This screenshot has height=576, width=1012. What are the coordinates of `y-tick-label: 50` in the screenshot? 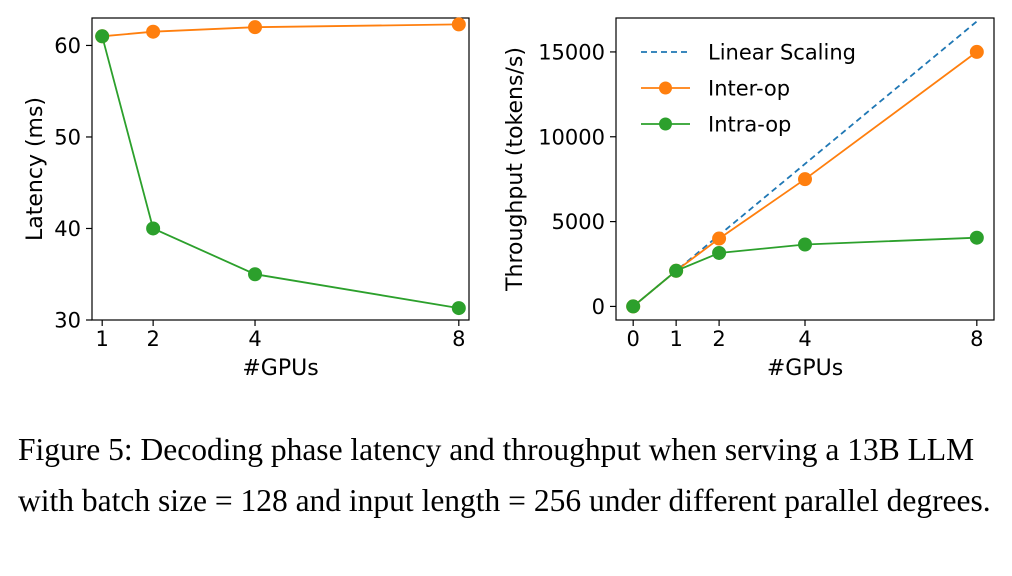 It's located at (67, 137).